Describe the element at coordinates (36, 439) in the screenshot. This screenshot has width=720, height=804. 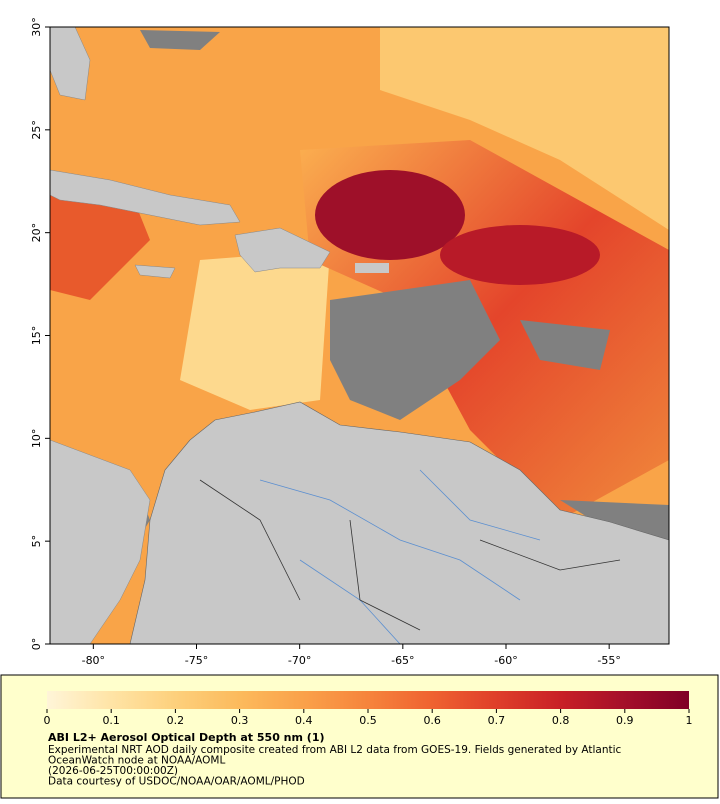
I see `lat-tick-label: 10°` at that location.